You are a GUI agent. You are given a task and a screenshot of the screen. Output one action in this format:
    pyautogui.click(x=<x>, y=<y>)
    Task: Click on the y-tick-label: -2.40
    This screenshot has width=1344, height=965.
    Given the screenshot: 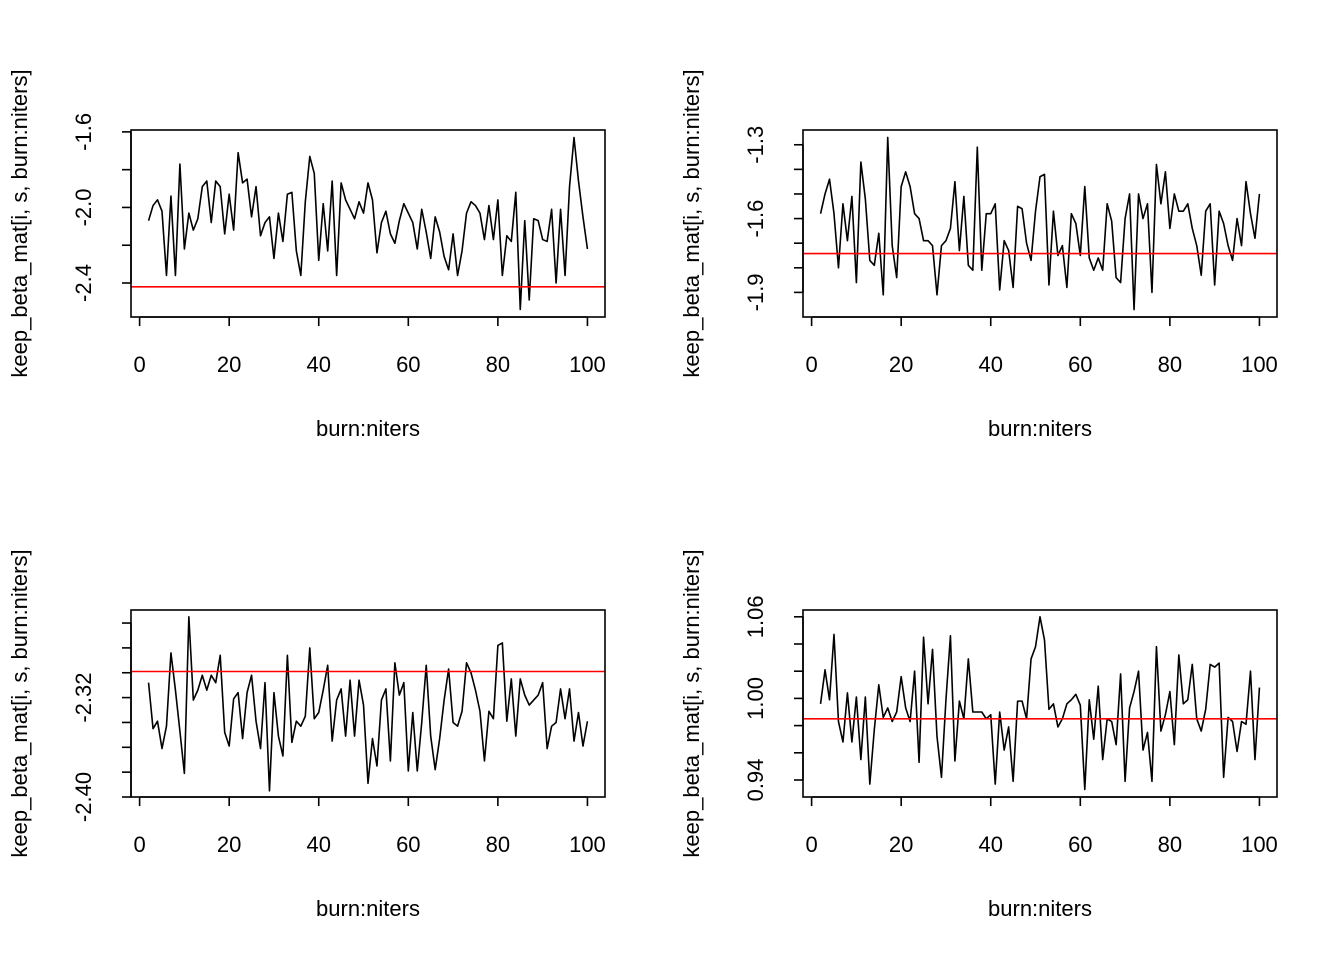 What is the action you would take?
    pyautogui.click(x=83, y=797)
    